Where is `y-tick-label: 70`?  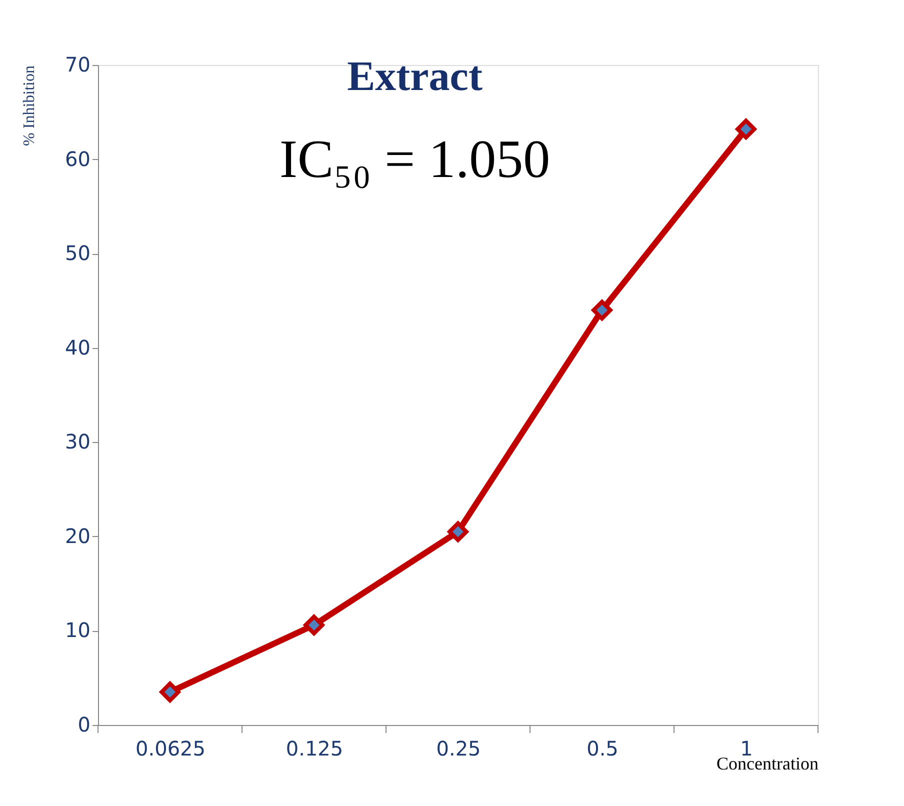 y-tick-label: 70 is located at coordinates (77, 64).